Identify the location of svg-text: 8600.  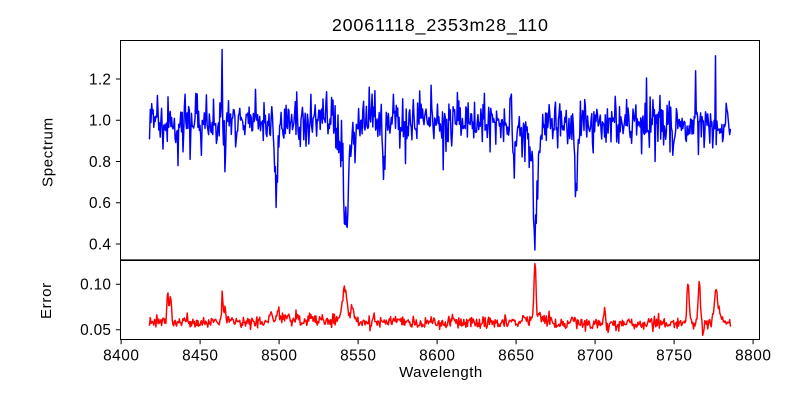
(437, 355).